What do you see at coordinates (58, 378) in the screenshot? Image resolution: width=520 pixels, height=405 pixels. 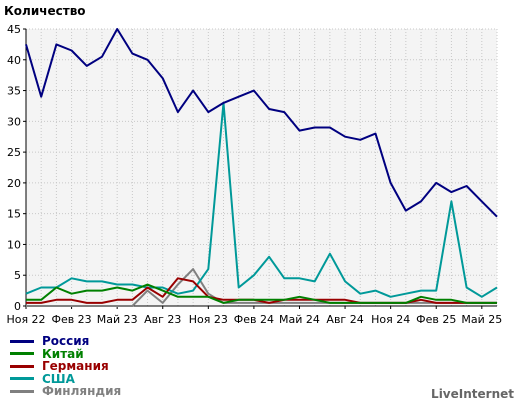 I see `legend-label: США` at bounding box center [58, 378].